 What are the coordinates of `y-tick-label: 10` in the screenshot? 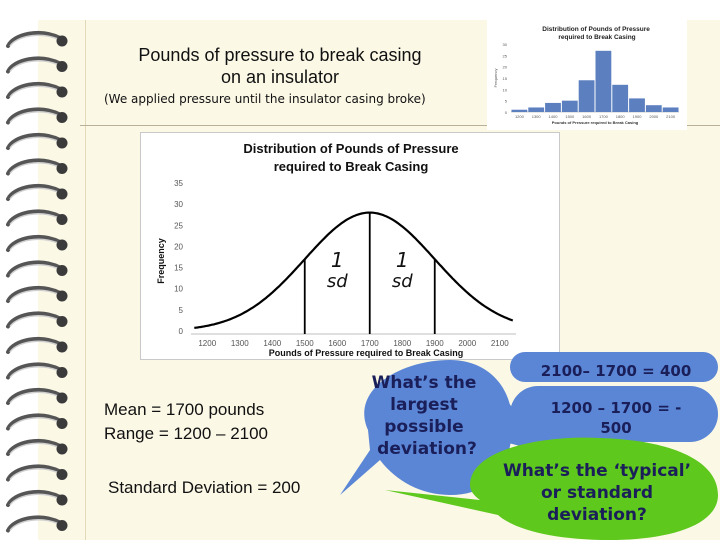 It's located at (178, 289).